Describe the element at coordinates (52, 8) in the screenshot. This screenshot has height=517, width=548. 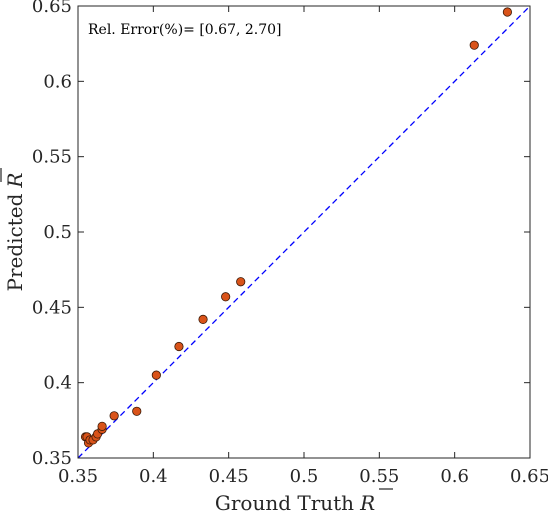
I see `y-tick-label: 0.65` at that location.